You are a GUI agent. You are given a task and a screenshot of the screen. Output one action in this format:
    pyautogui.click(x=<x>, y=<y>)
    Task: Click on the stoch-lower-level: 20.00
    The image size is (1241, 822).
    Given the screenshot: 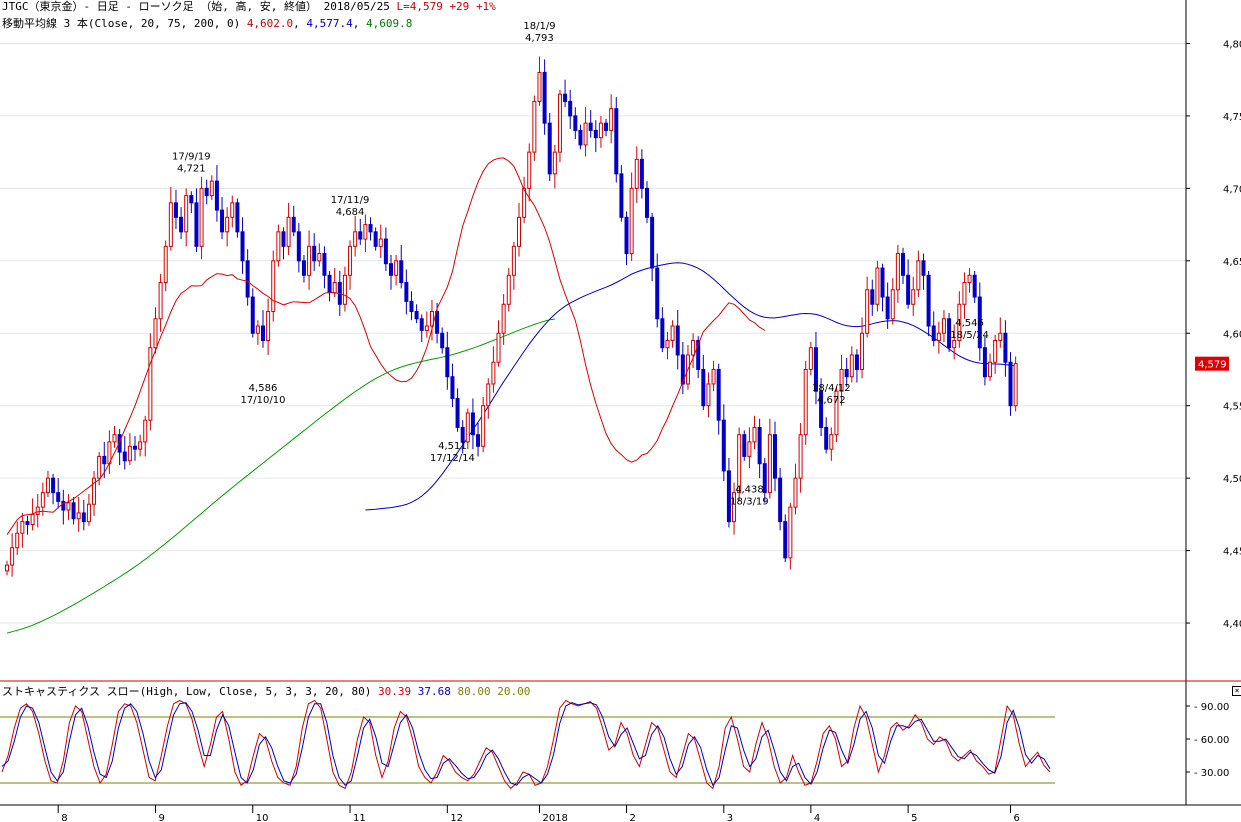 What is the action you would take?
    pyautogui.click(x=514, y=691)
    